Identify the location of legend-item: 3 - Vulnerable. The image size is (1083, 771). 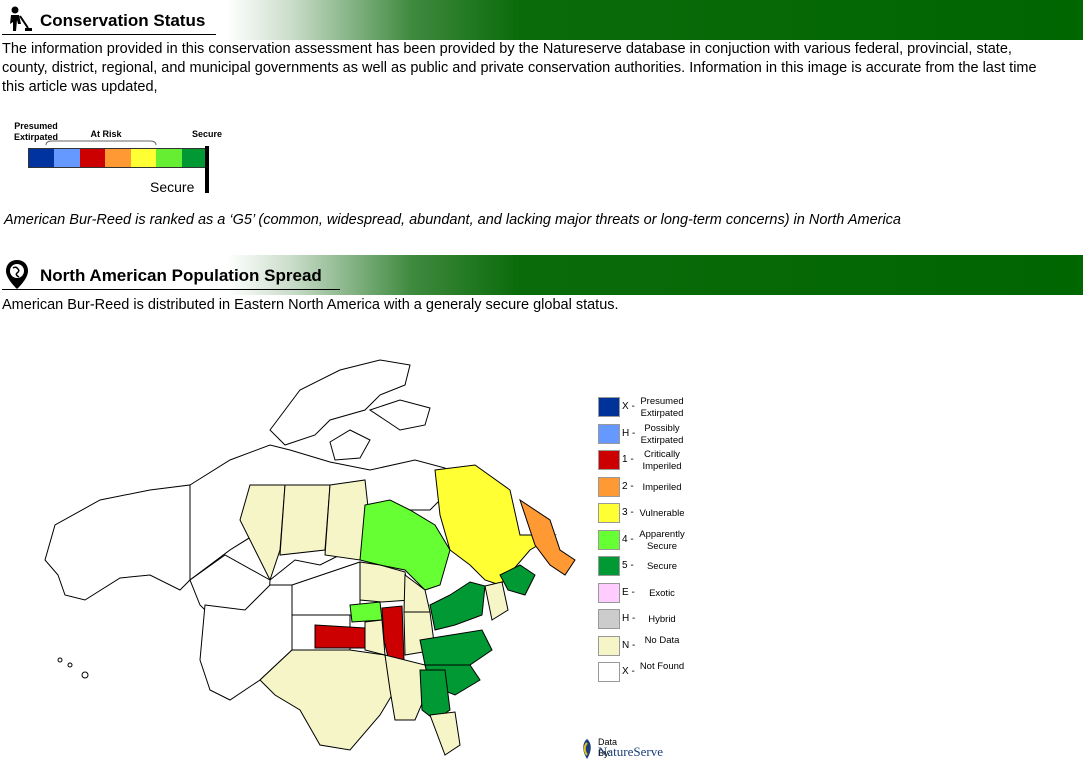
(647, 513).